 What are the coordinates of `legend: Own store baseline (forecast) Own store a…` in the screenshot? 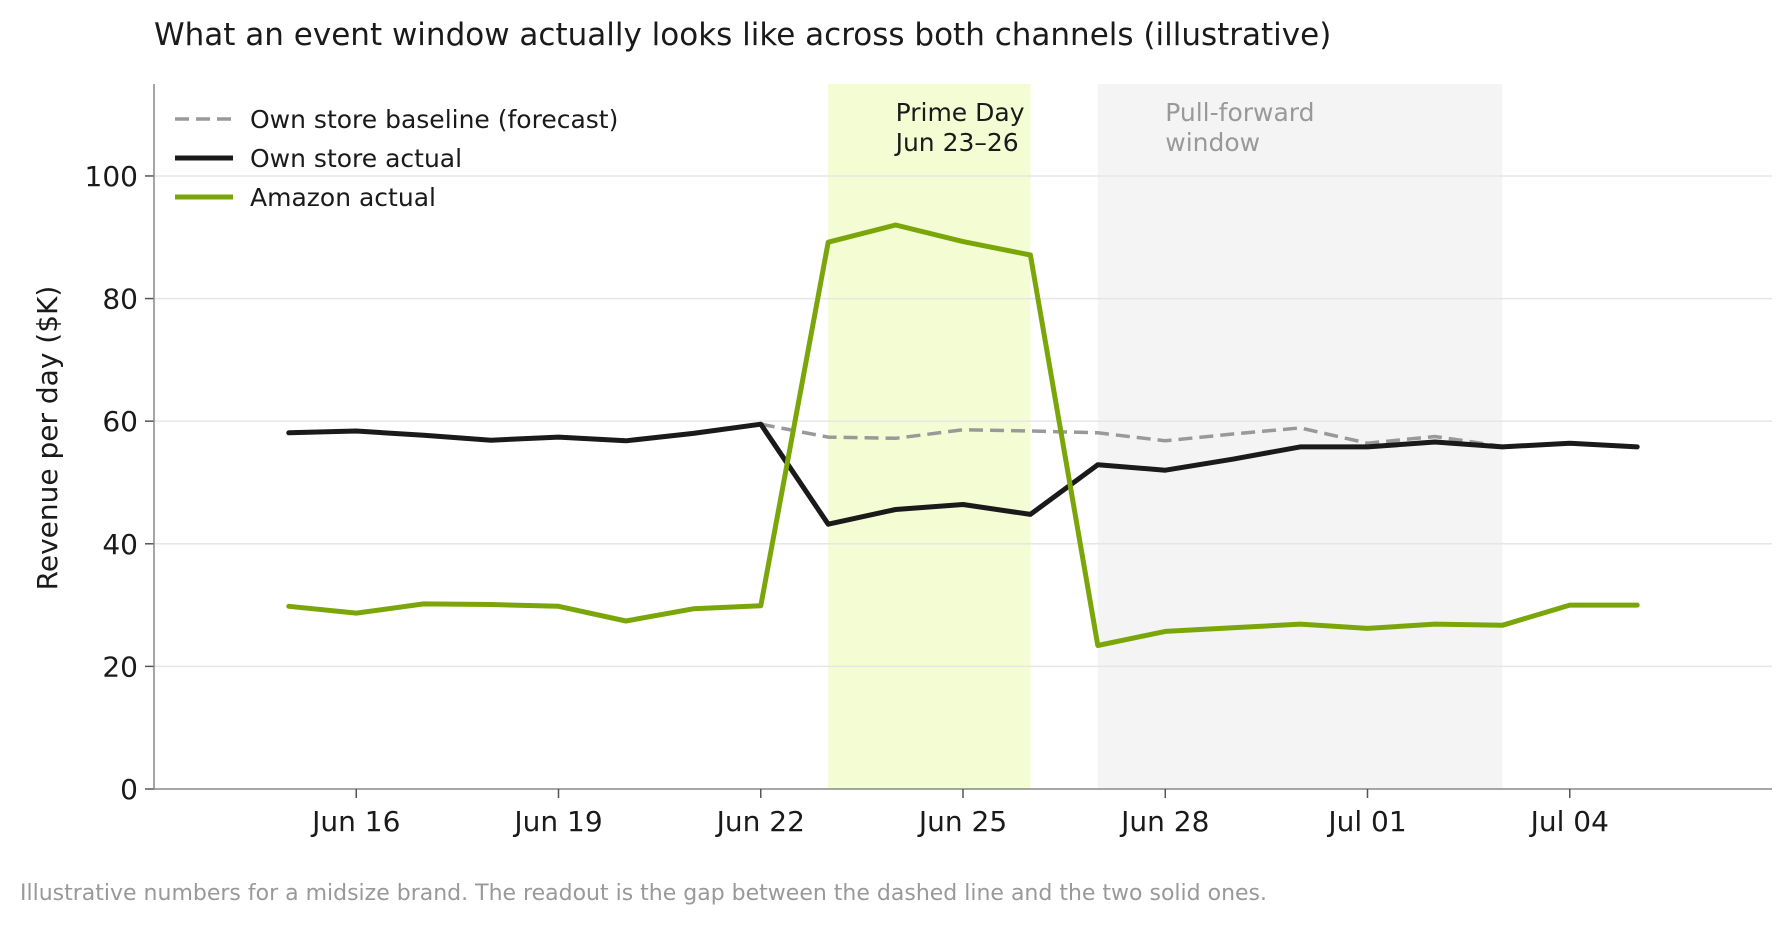 It's located at (396, 158).